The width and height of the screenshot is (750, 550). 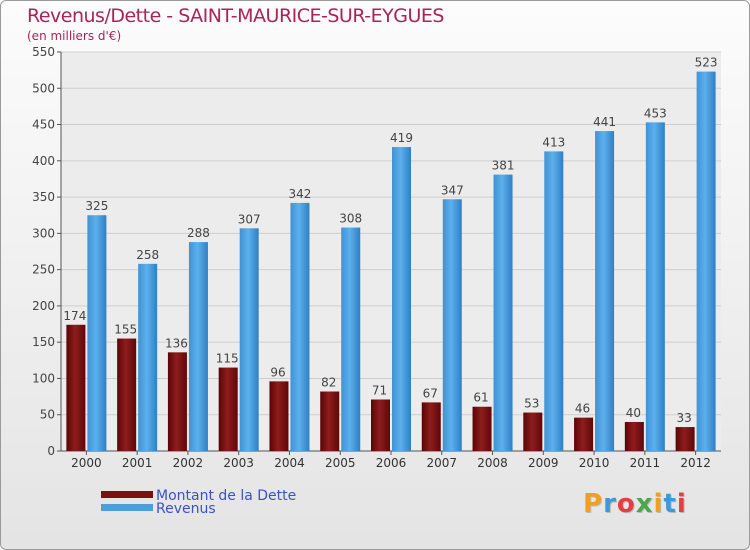 I want to click on data-label-dette: 67, so click(x=430, y=393).